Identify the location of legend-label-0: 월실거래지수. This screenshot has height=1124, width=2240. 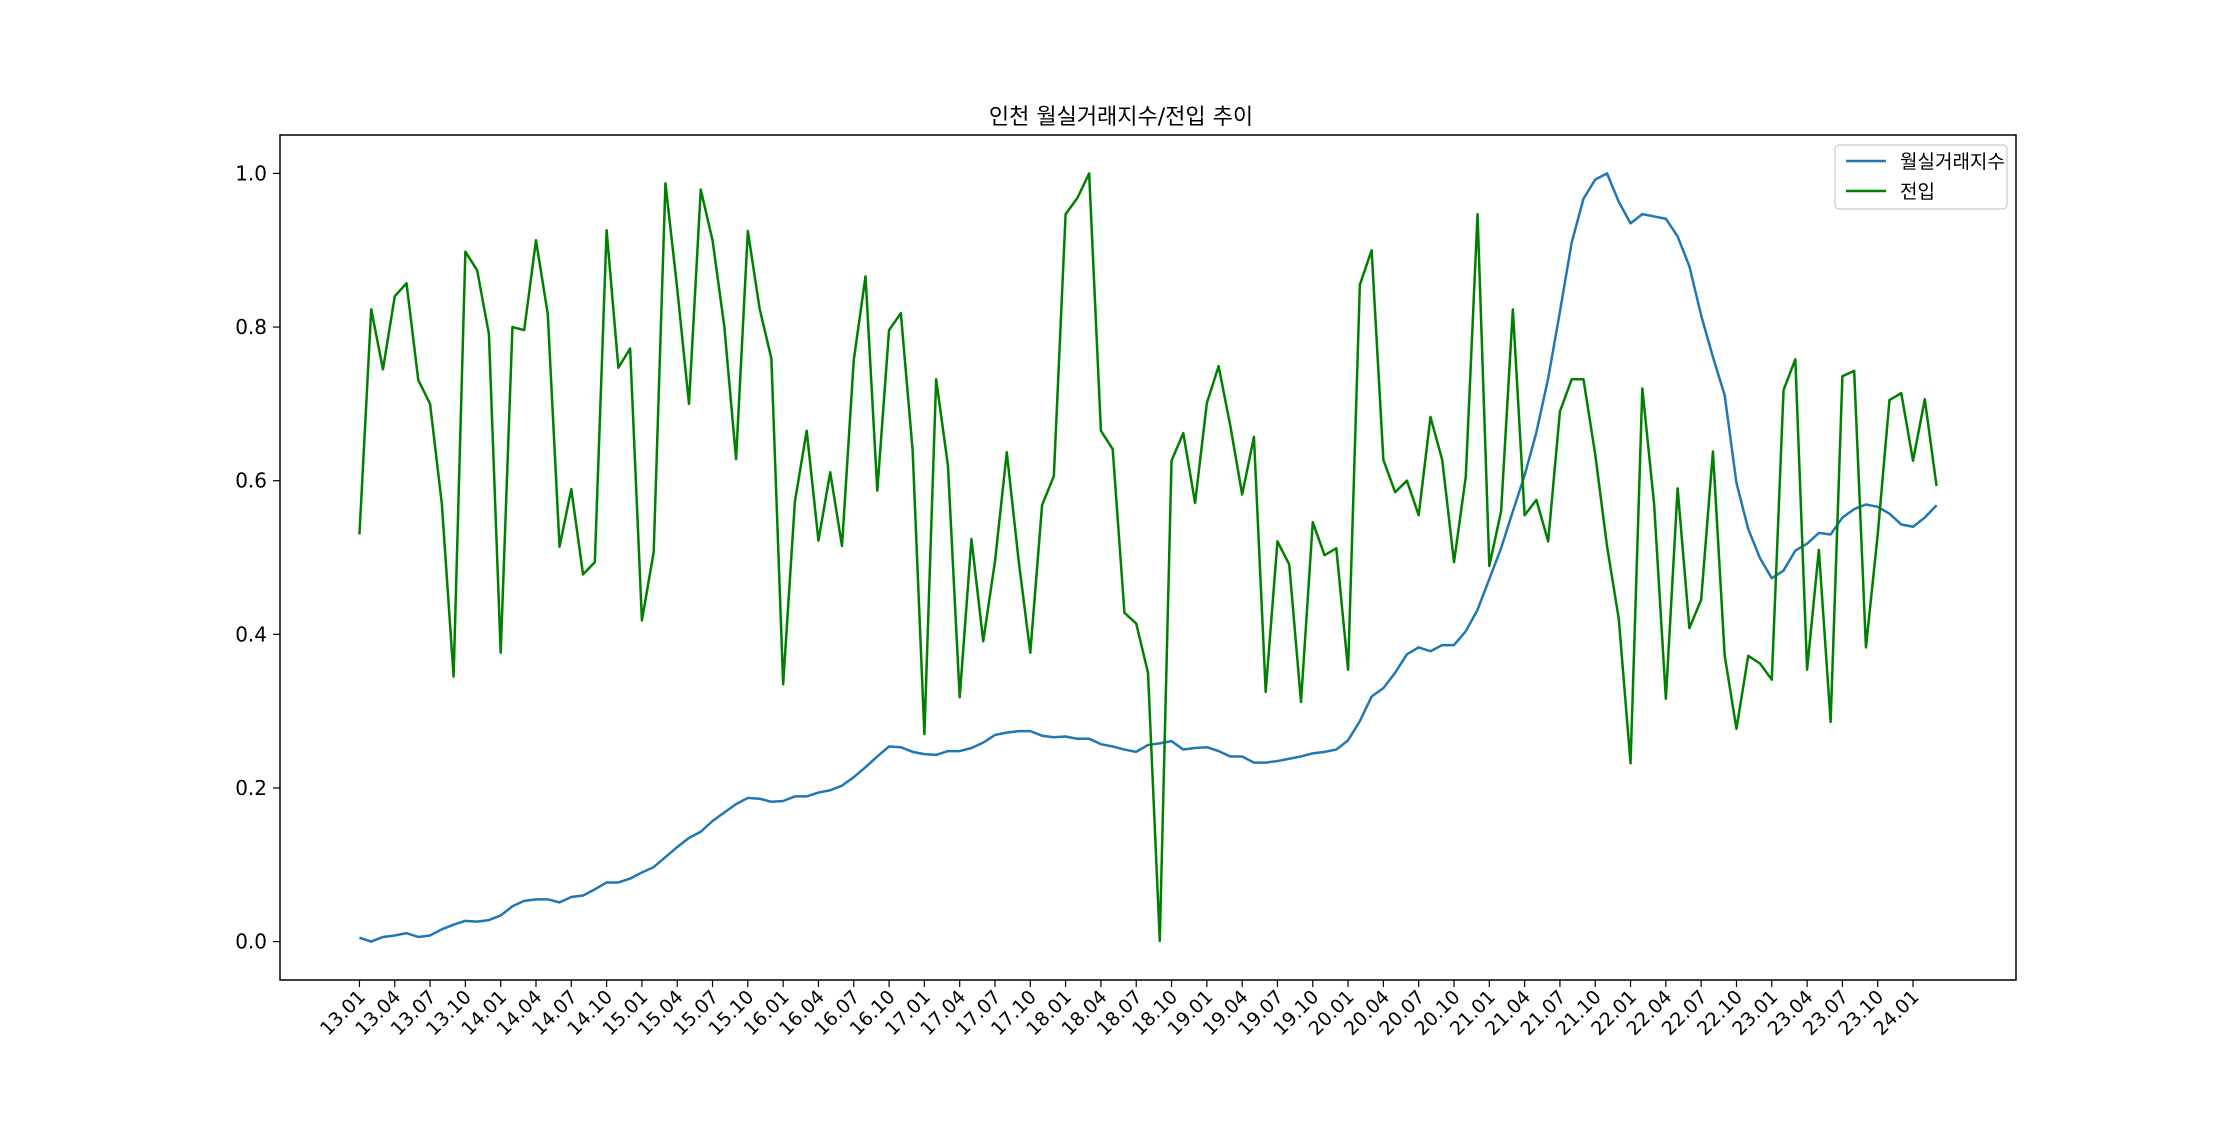
(1952, 162).